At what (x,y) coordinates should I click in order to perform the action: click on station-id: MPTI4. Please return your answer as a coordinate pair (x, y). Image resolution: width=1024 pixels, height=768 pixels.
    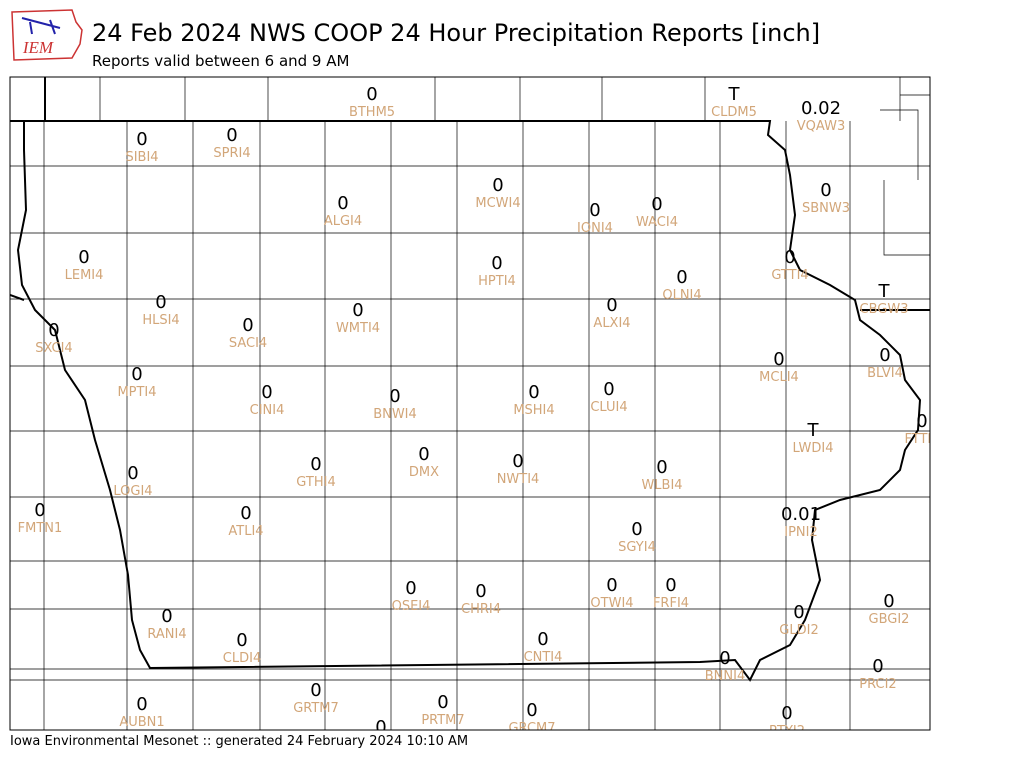
    Looking at the image, I should click on (136, 392).